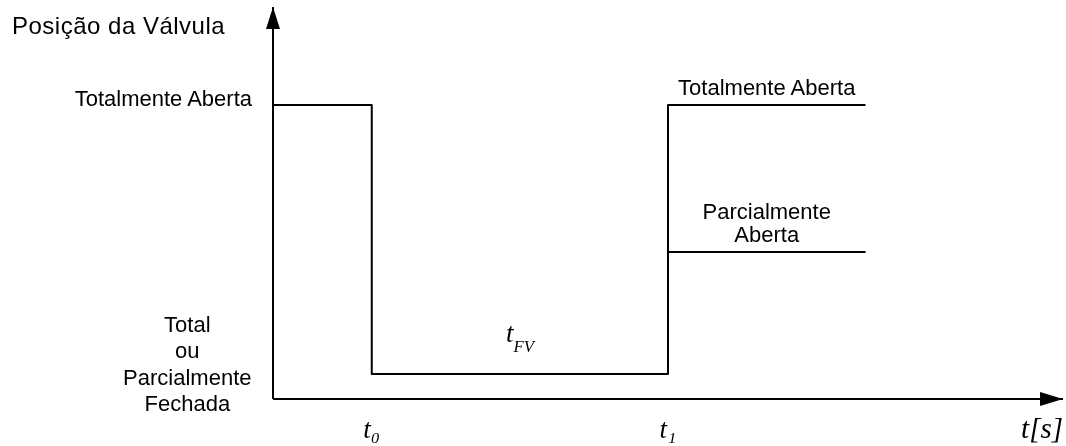 The height and width of the screenshot is (446, 1066). Describe the element at coordinates (187, 364) in the screenshot. I see `annotation: Total ou Parcialmente Fechada` at that location.